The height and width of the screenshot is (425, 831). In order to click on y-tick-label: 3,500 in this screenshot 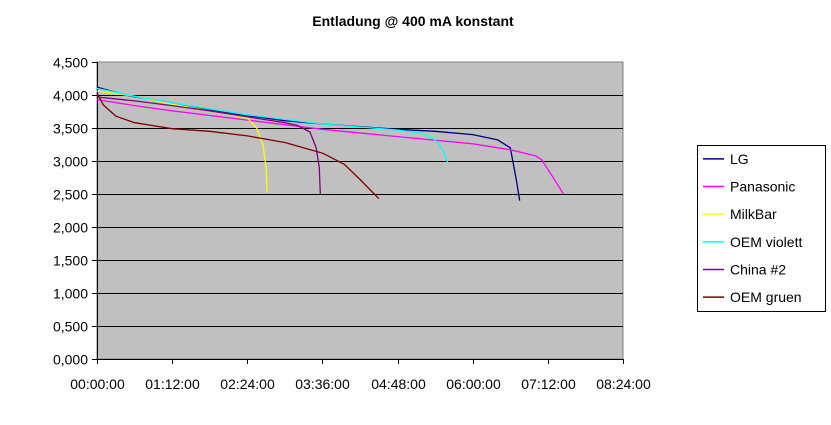, I will do `click(70, 129)`.